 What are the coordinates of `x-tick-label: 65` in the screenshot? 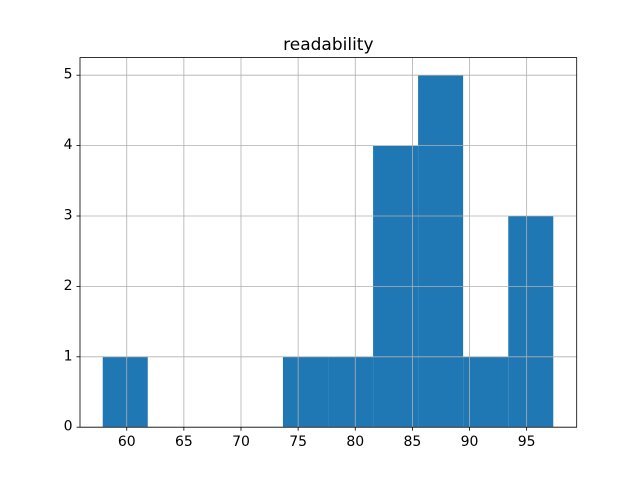 It's located at (184, 442).